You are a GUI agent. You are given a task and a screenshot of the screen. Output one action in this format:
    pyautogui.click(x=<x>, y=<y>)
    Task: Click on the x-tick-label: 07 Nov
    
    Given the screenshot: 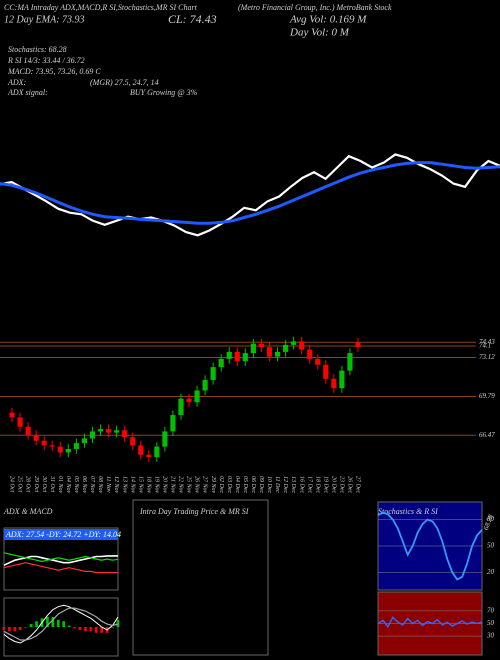 What is the action you would take?
    pyautogui.click(x=92, y=485)
    